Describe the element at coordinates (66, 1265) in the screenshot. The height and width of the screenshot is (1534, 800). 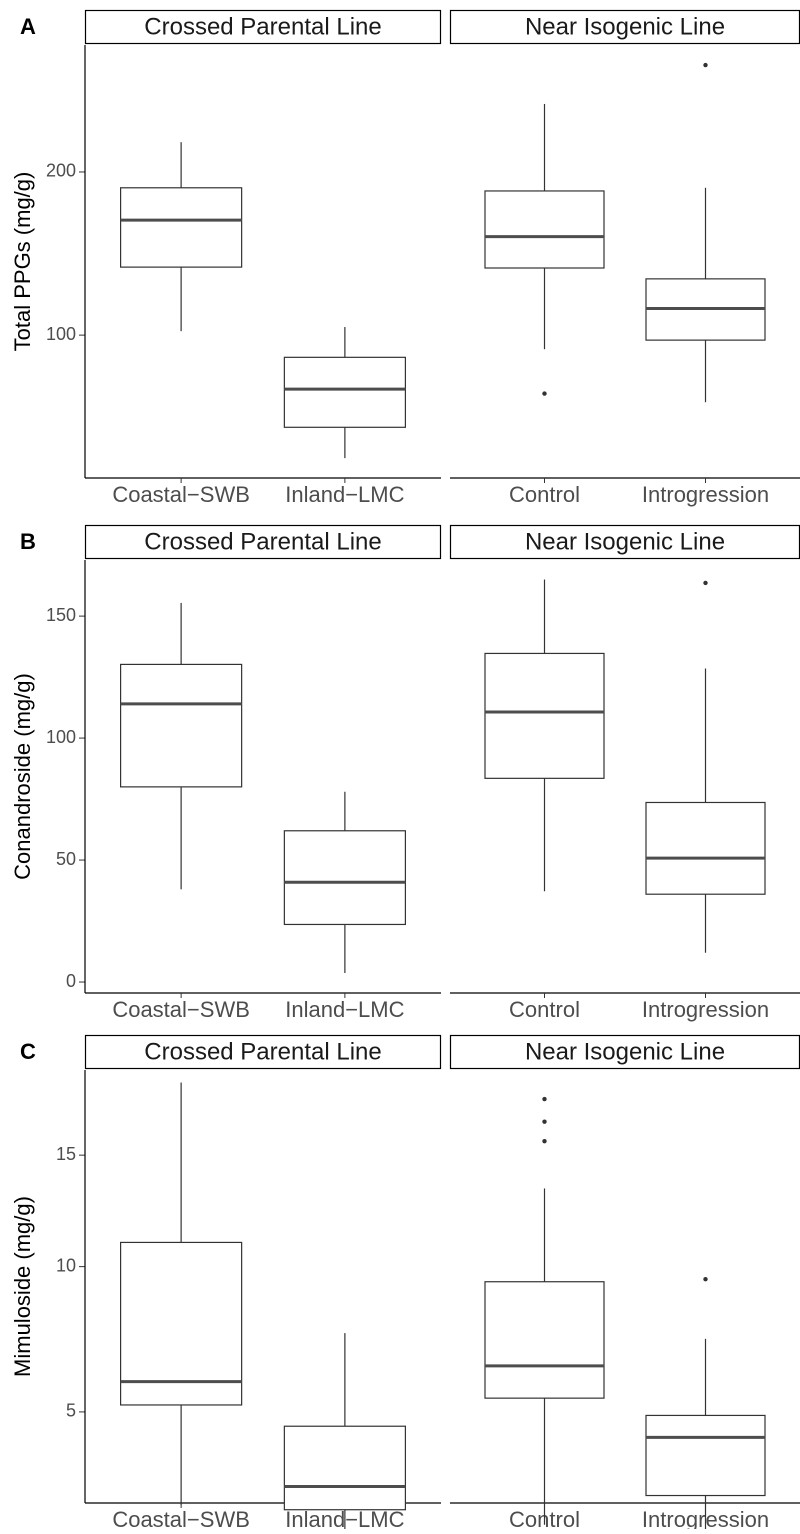
I see `y-tick-label: 10` at that location.